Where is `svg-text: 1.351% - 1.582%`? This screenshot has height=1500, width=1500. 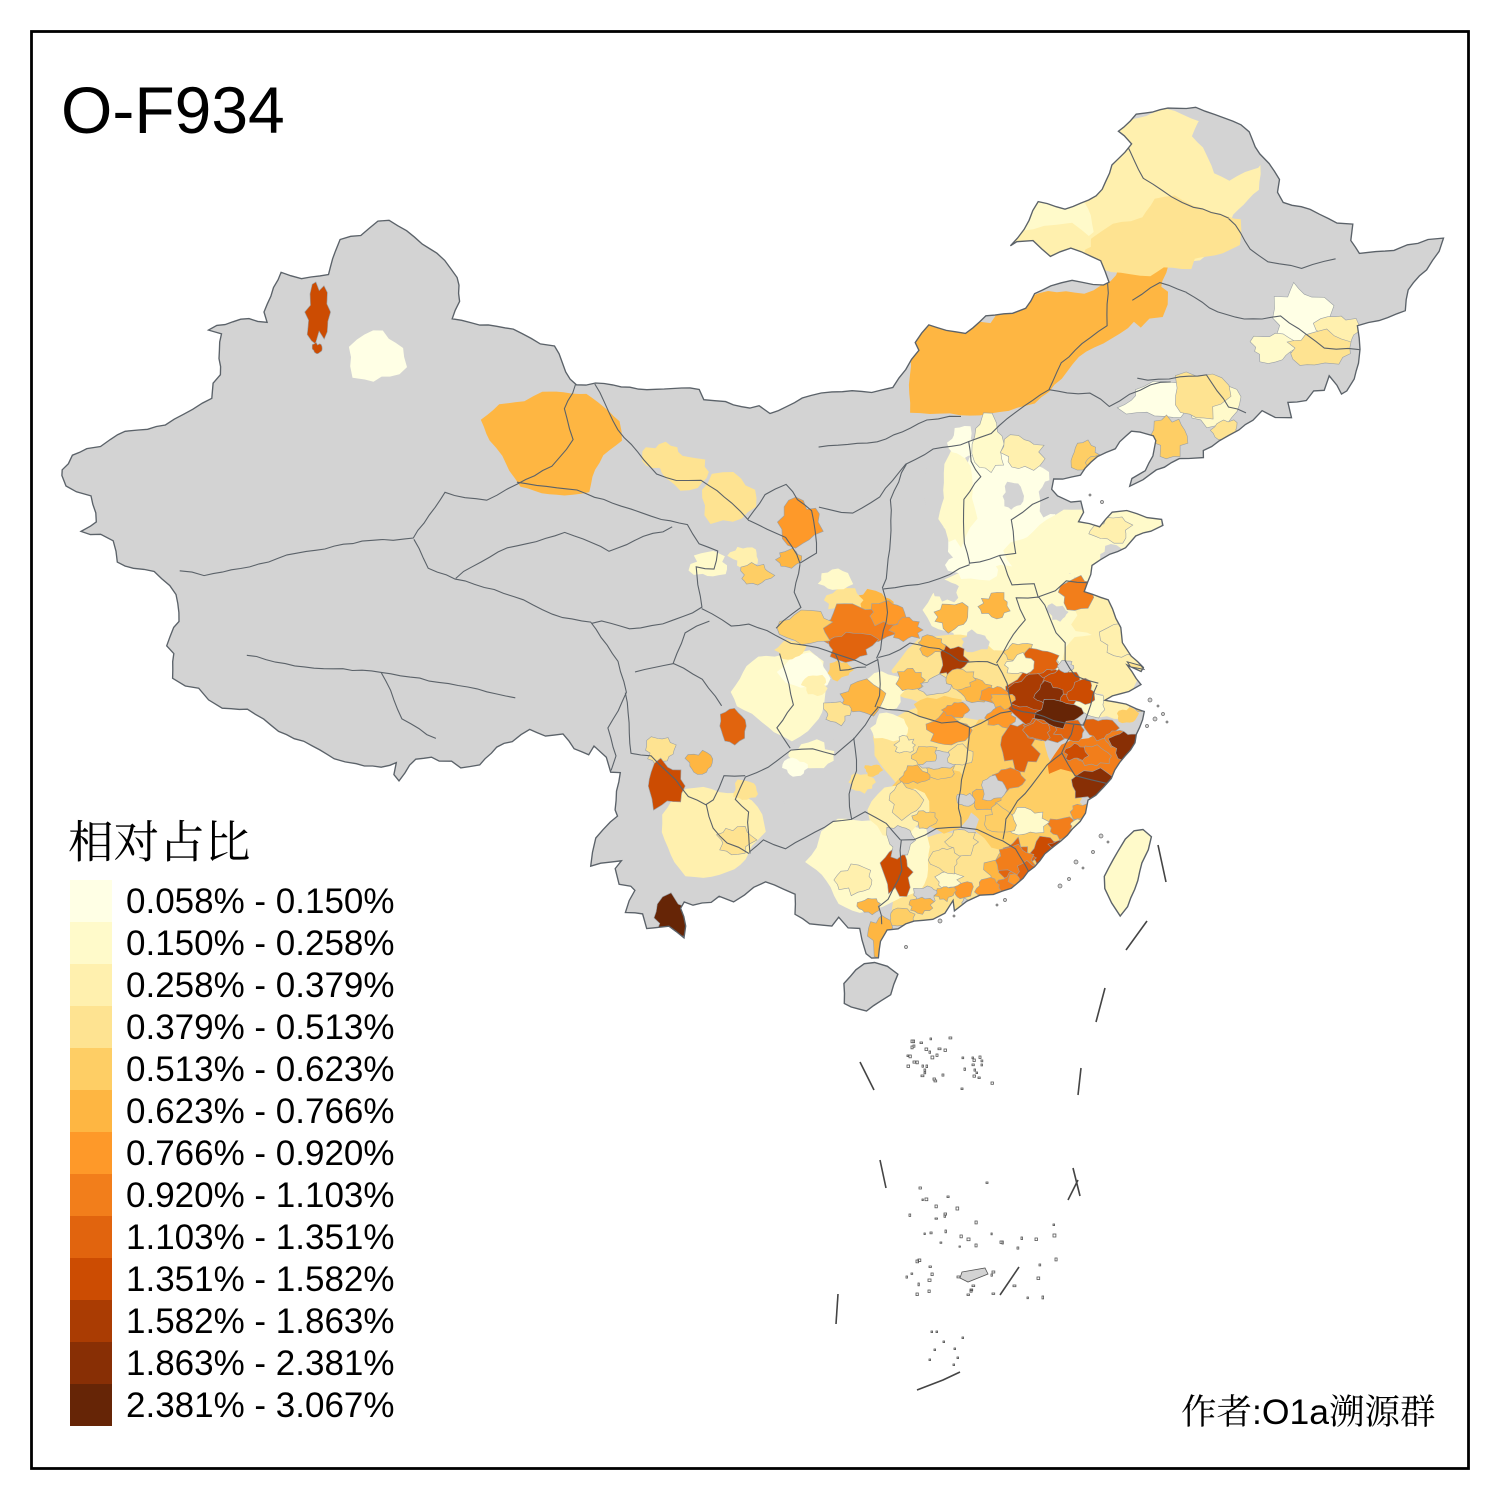
svg-text: 1.351% - 1.582% is located at coordinates (260, 1279).